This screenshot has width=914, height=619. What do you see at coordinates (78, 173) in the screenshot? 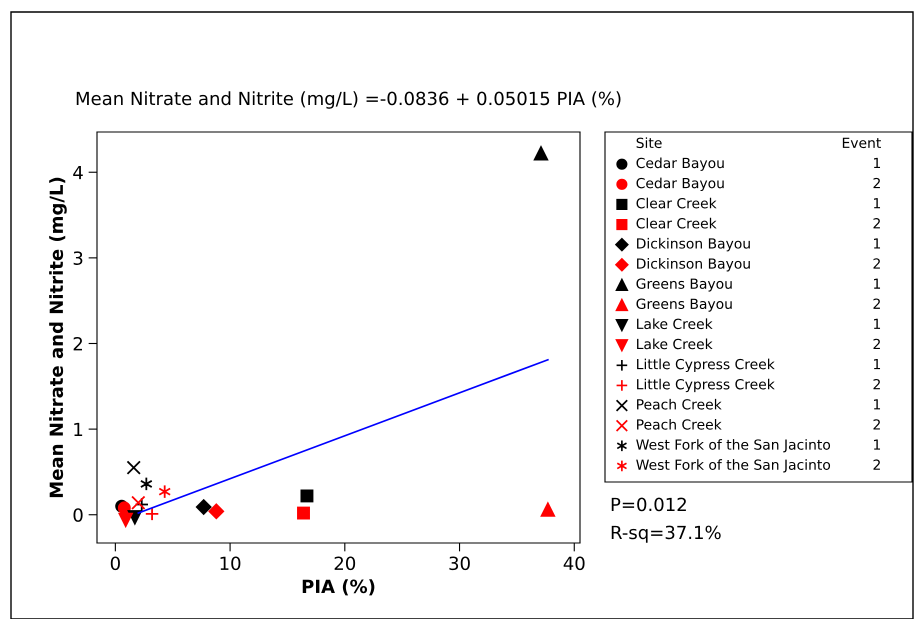
I see `y-tick-label: 4` at bounding box center [78, 173].